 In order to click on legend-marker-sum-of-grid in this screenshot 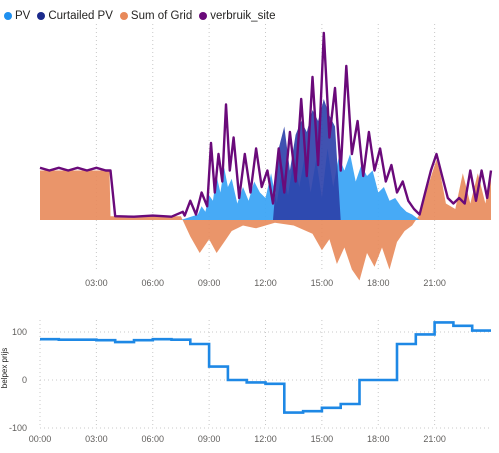, I will do `click(123, 16)`.